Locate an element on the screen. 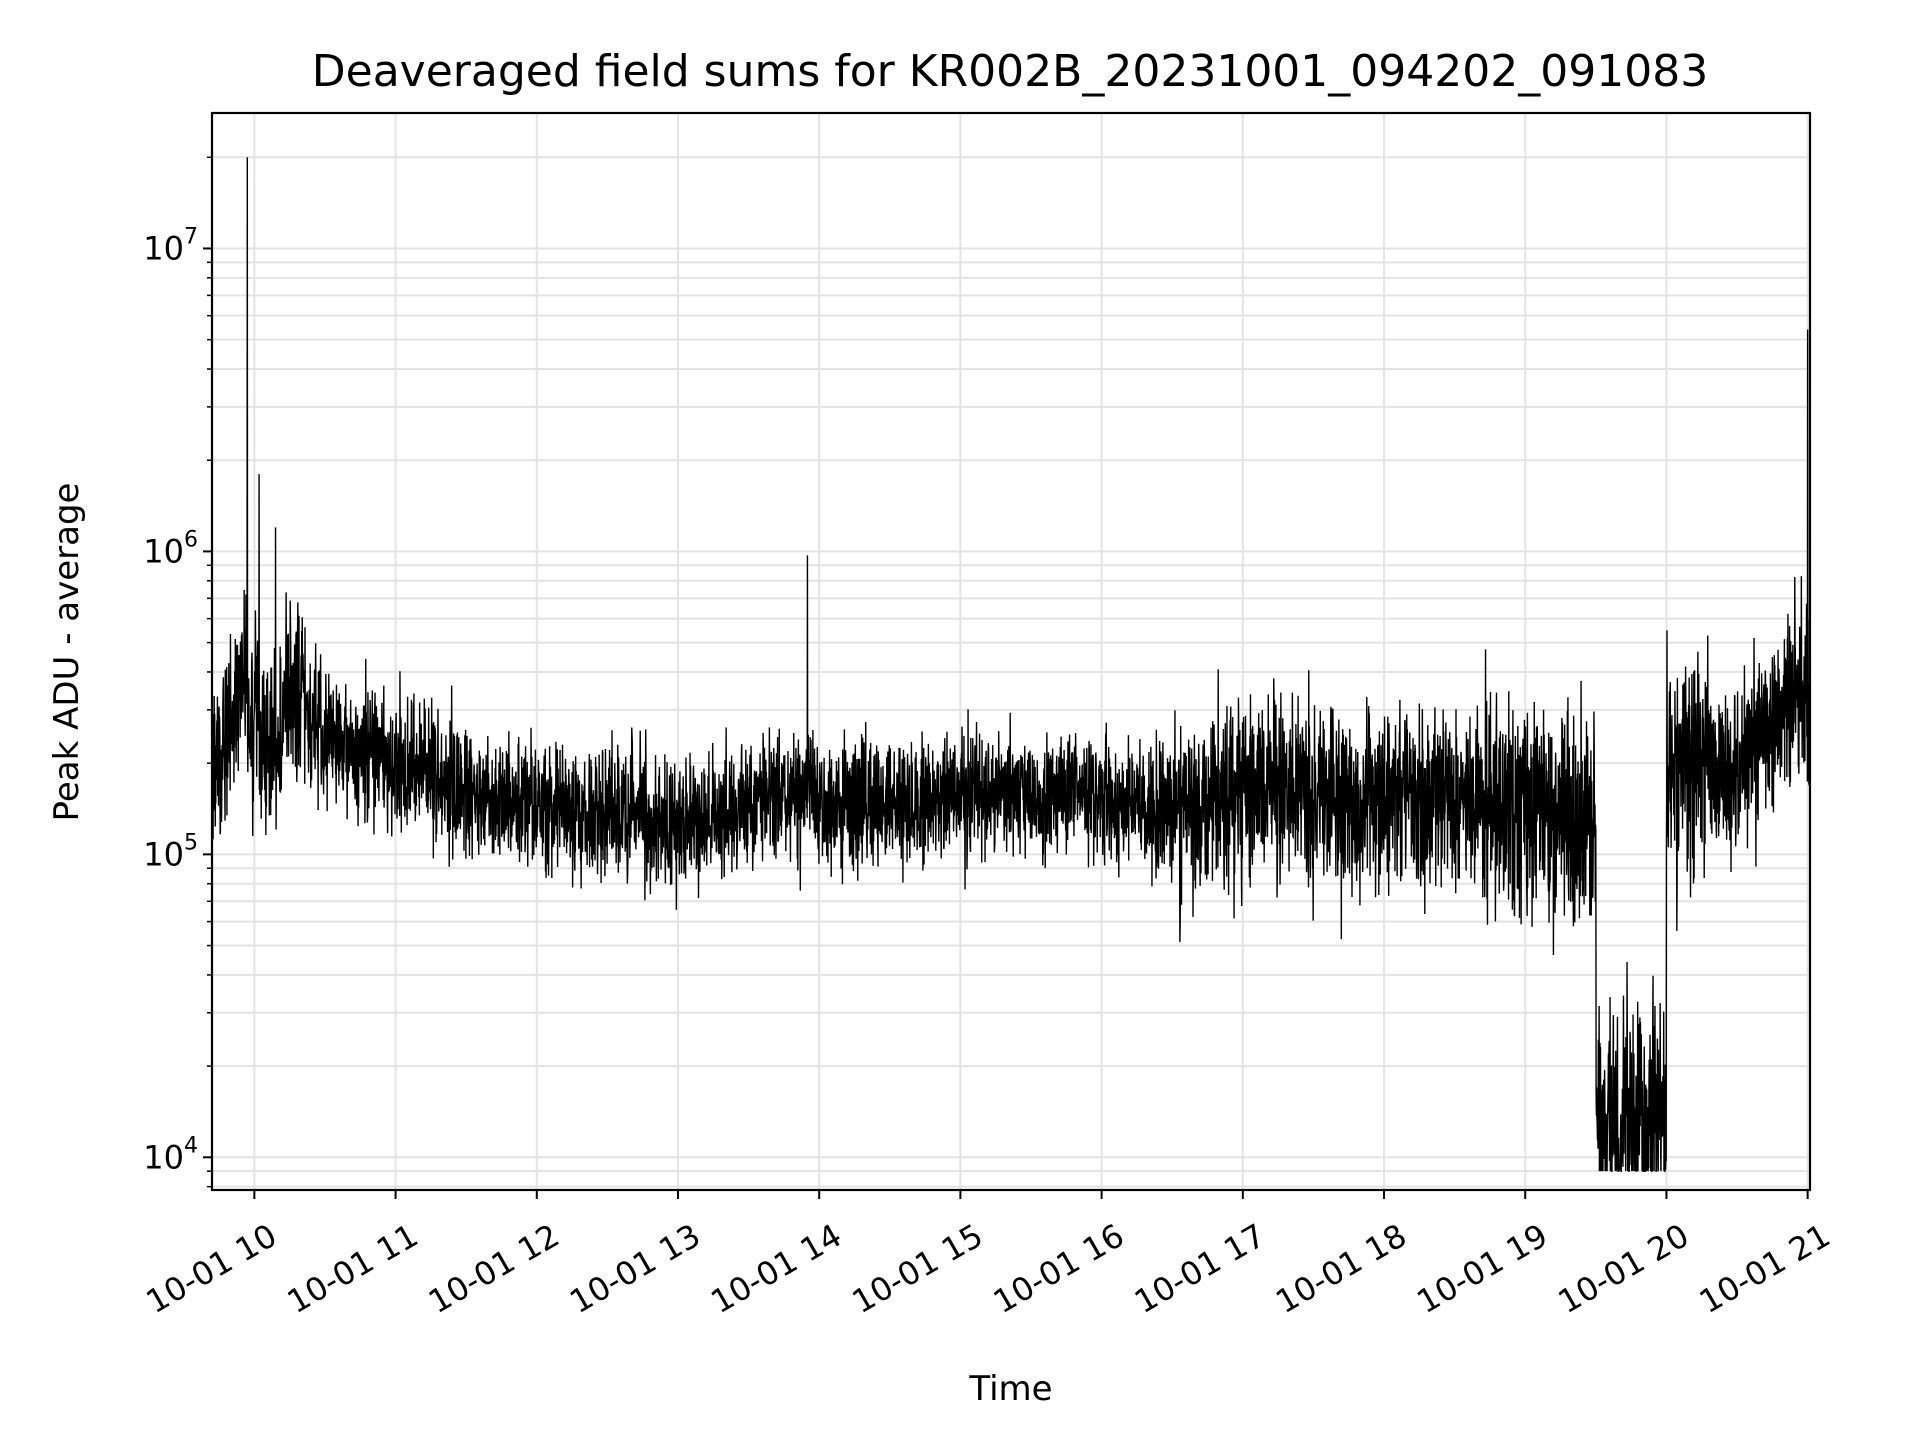  y-axis-label: Peak ADU - average is located at coordinates (67, 652).